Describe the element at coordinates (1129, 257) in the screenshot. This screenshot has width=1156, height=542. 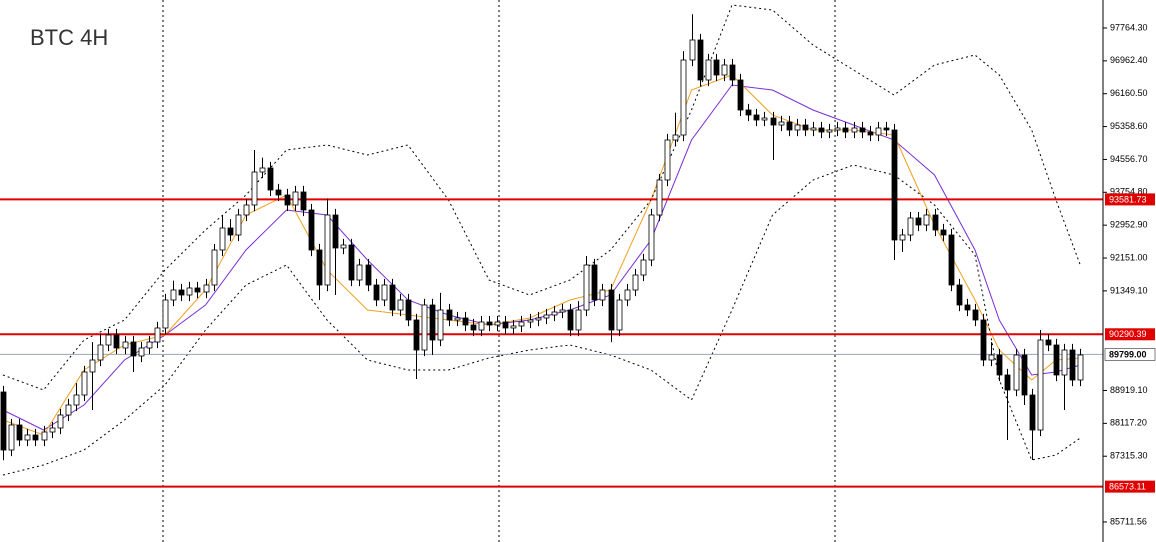
I see `y-tick-label: 92151.00` at that location.